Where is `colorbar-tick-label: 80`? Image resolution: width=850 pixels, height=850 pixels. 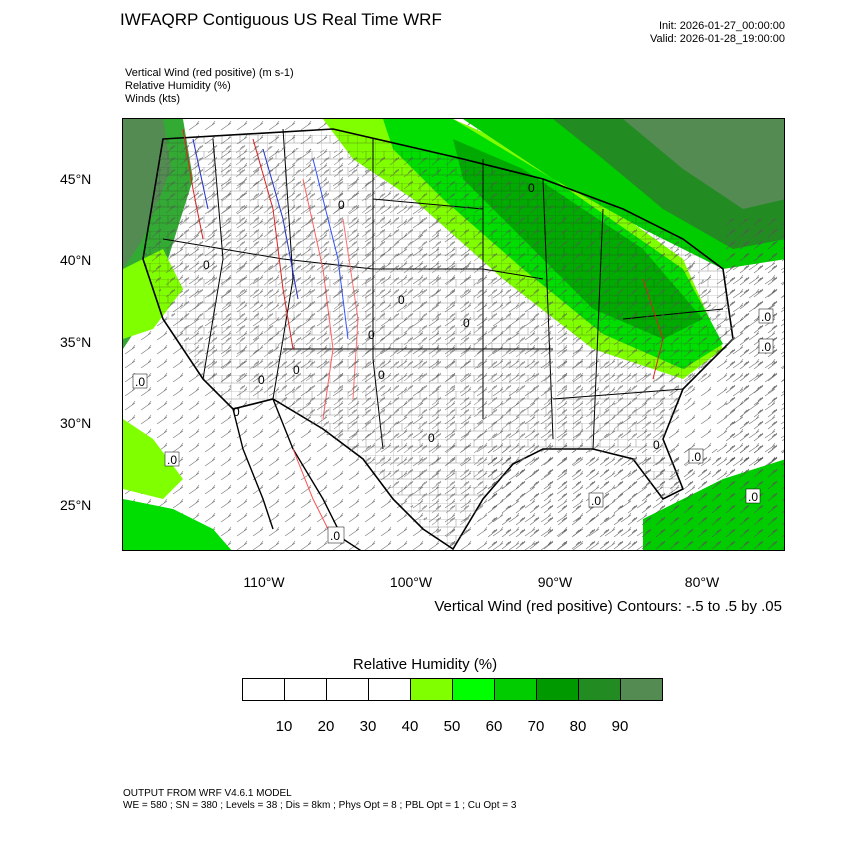 colorbar-tick-label: 80 is located at coordinates (578, 726).